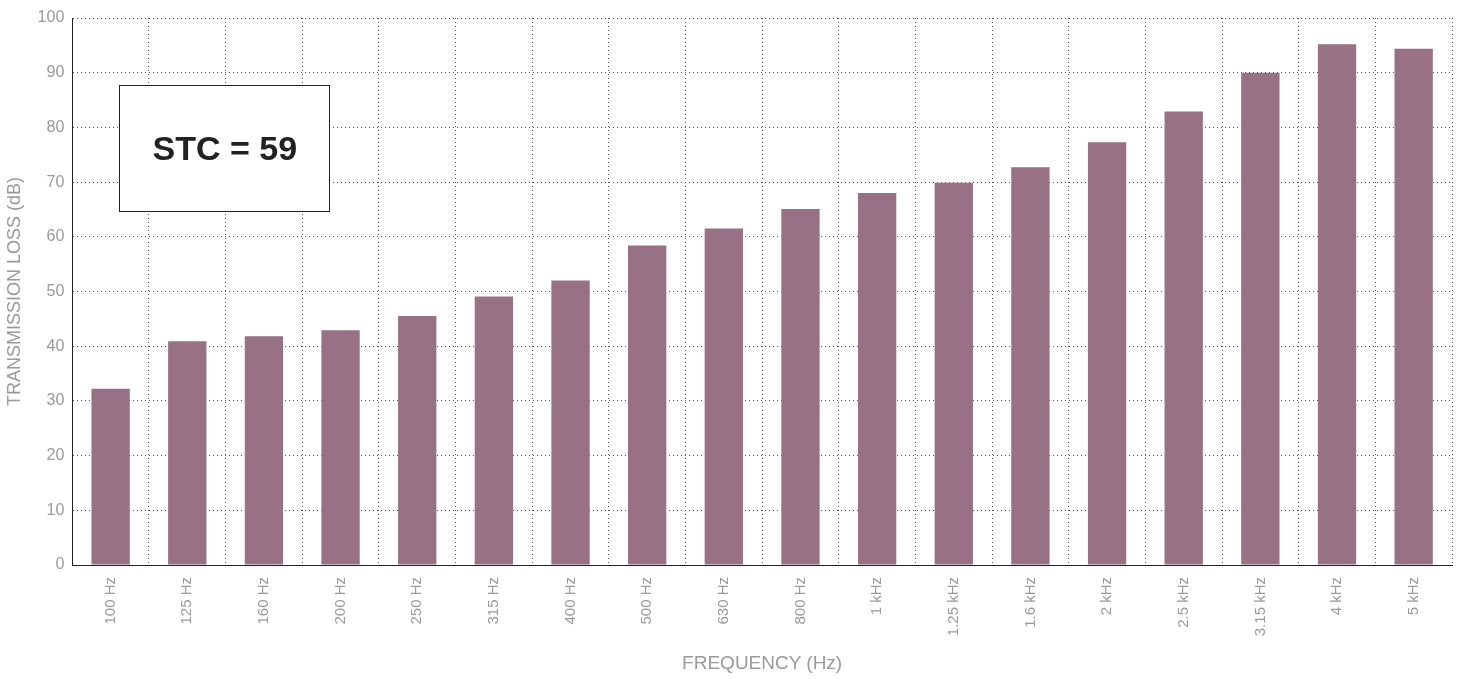 Image resolution: width=1460 pixels, height=679 pixels. I want to click on y-tick-label: 90, so click(55, 72).